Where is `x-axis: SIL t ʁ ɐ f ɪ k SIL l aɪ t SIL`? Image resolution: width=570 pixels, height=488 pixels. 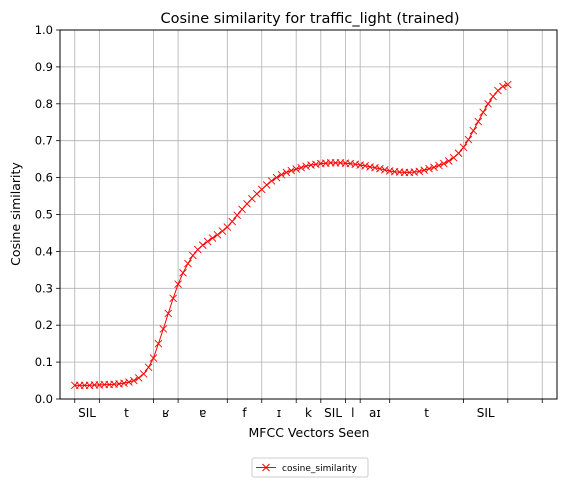 x-axis: SIL t ʁ ɐ f ɪ k SIL l aɪ t SIL is located at coordinates (308, 409).